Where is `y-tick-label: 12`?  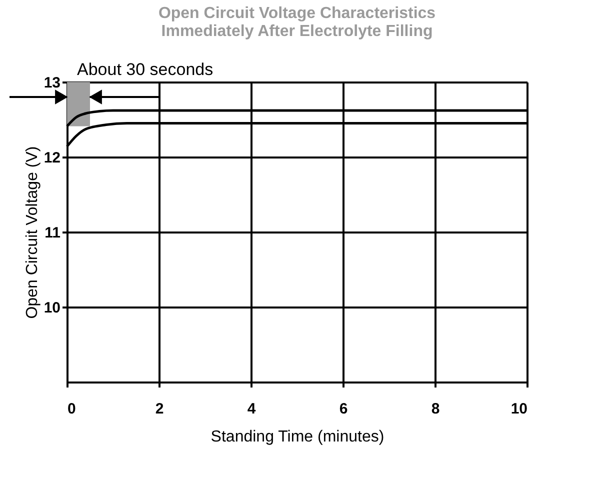 y-tick-label: 12 is located at coordinates (52, 158).